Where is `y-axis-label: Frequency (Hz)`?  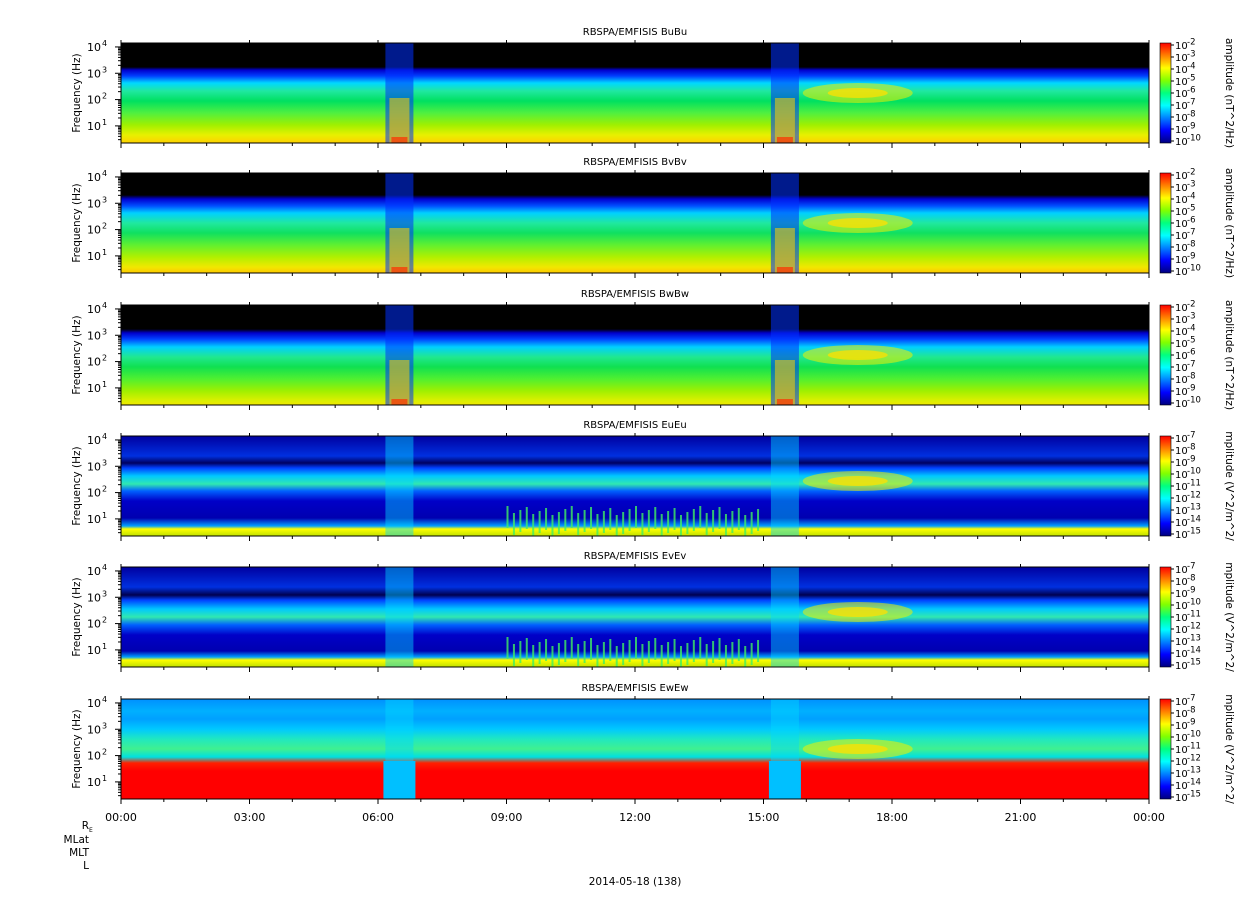
y-axis-label: Frequency (Hz) is located at coordinates (77, 616).